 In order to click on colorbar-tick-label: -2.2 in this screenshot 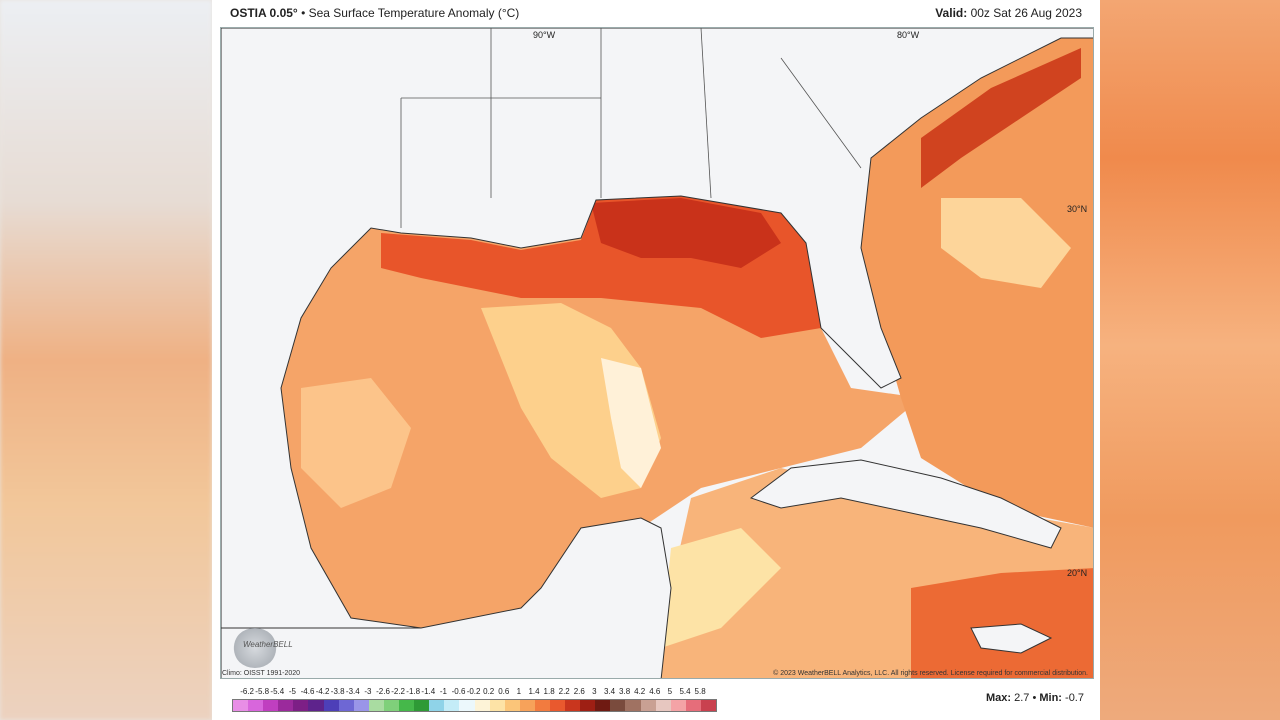, I will do `click(398, 691)`.